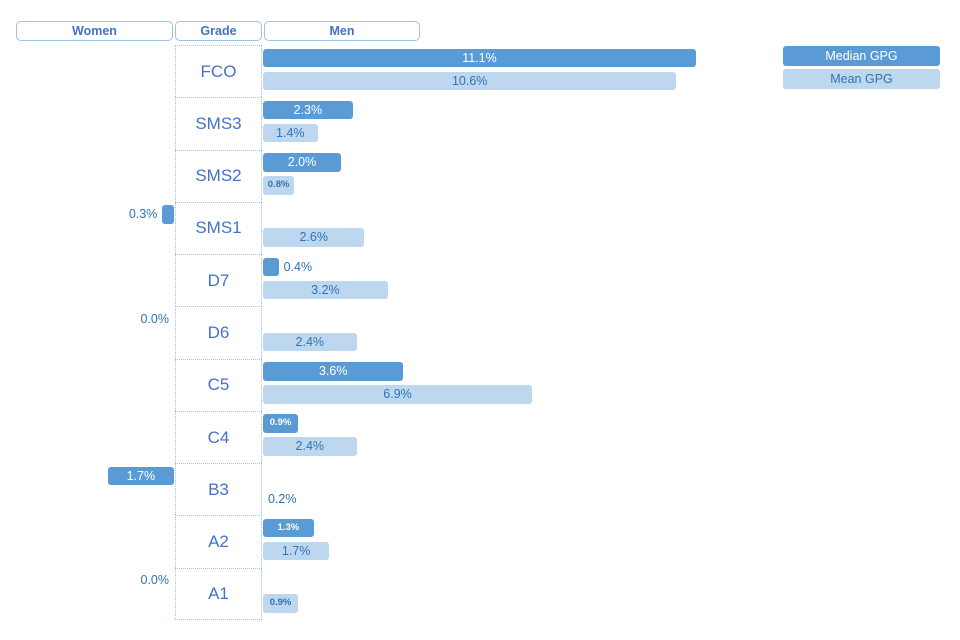  I want to click on grade-label: SMS3, so click(218, 123).